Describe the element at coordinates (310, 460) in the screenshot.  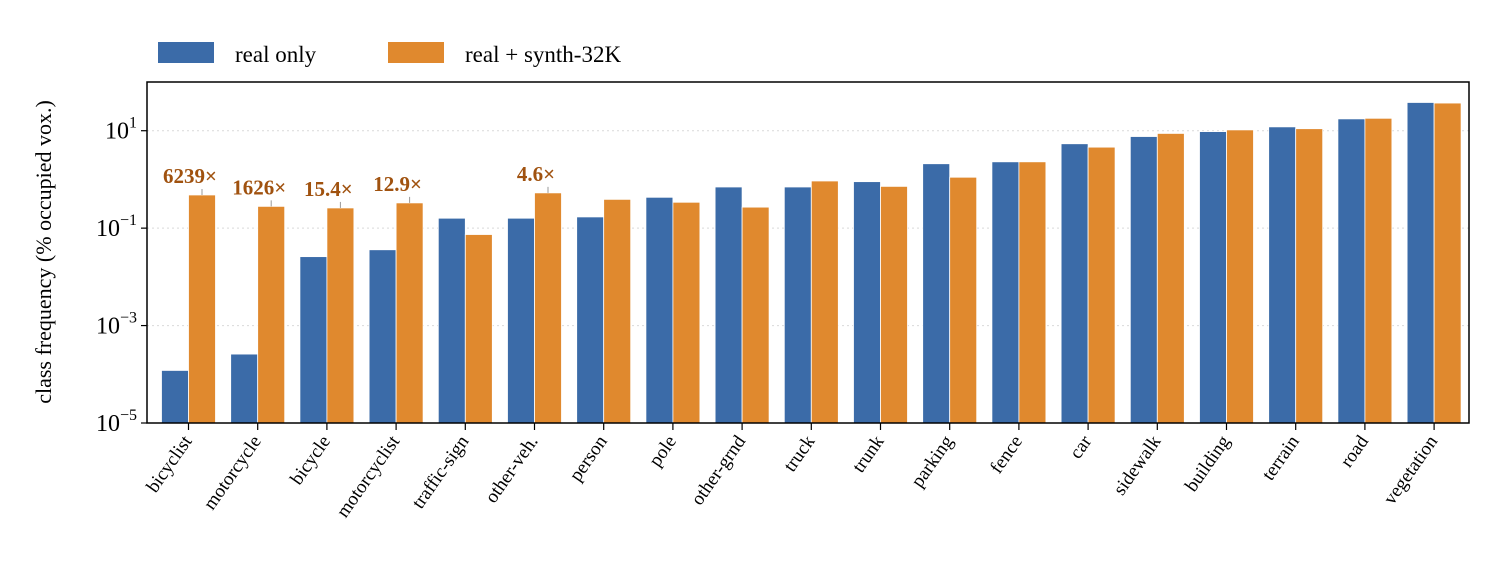
I see `x-tick-label-bicycle: bicycle` at that location.